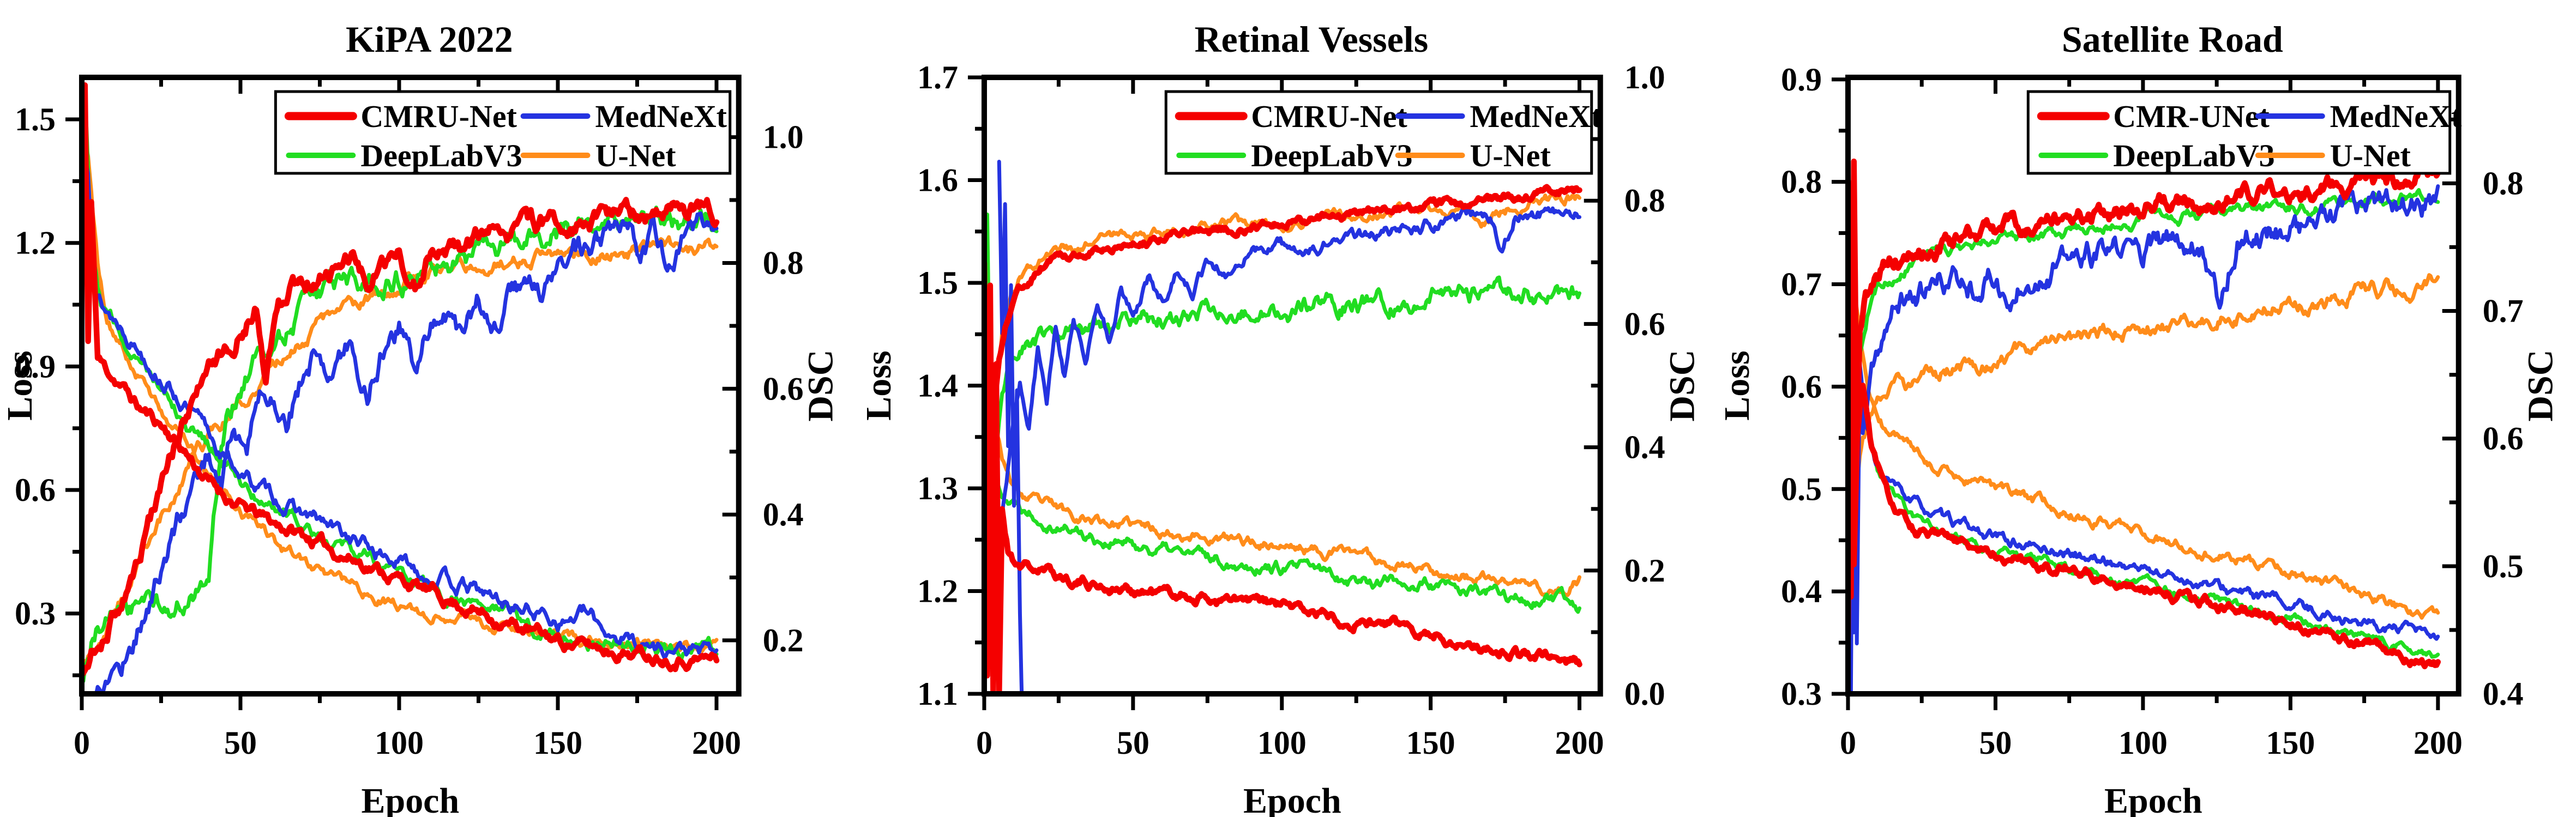  What do you see at coordinates (1644, 694) in the screenshot?
I see `right-tick-label: 0.0` at bounding box center [1644, 694].